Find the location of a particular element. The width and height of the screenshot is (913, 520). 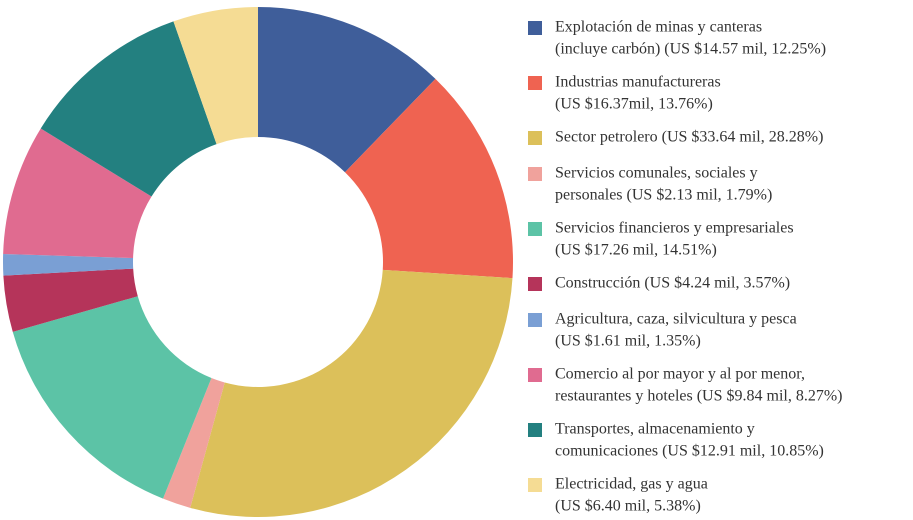

legend-label: Transportes, almacenamiento y is located at coordinates (655, 429).